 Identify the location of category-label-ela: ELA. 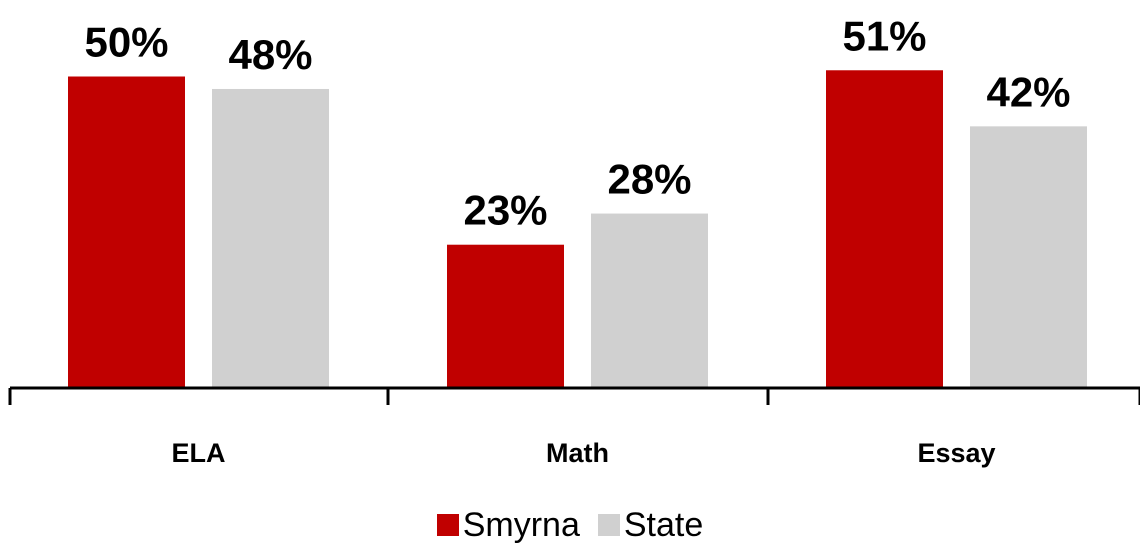
(199, 453).